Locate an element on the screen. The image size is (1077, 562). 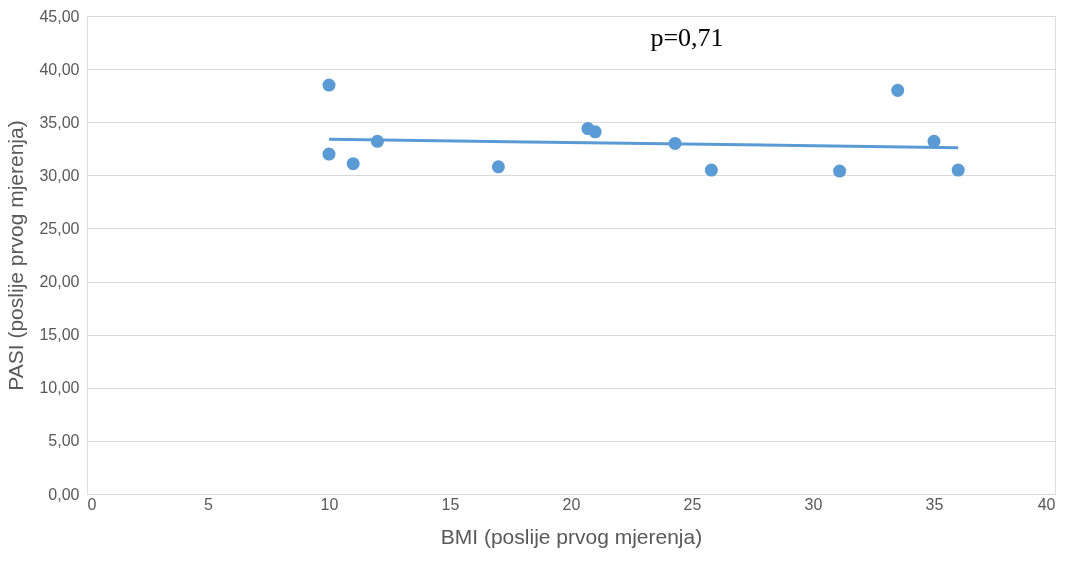
y-tick-label: 40,00 is located at coordinates (59, 69).